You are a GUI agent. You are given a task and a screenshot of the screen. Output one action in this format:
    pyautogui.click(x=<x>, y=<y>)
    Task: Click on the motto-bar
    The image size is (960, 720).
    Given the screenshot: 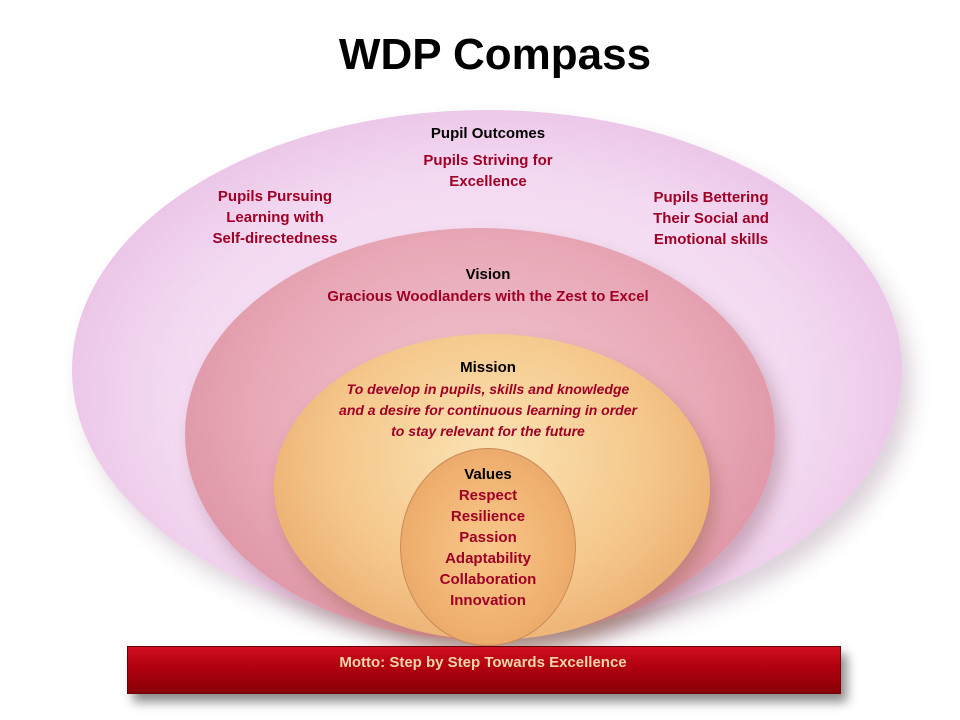 What is the action you would take?
    pyautogui.click(x=484, y=670)
    